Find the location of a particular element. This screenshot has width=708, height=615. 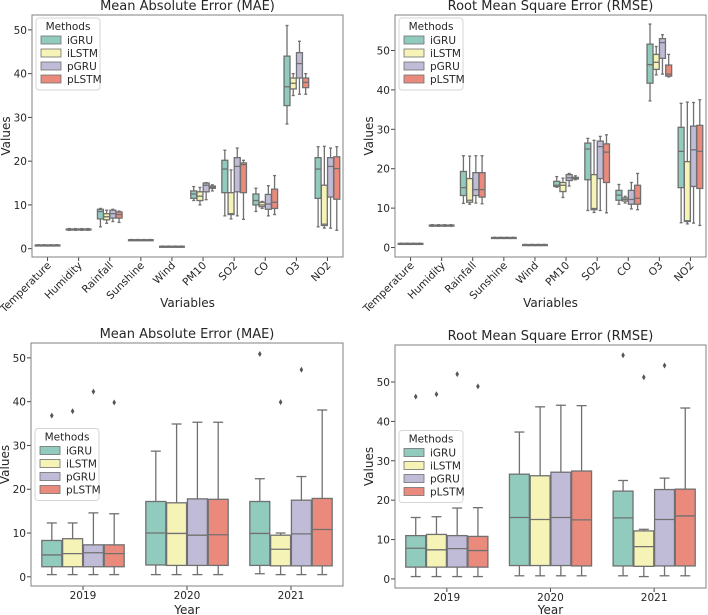

y-tick-label: 10 is located at coordinates (19, 534).